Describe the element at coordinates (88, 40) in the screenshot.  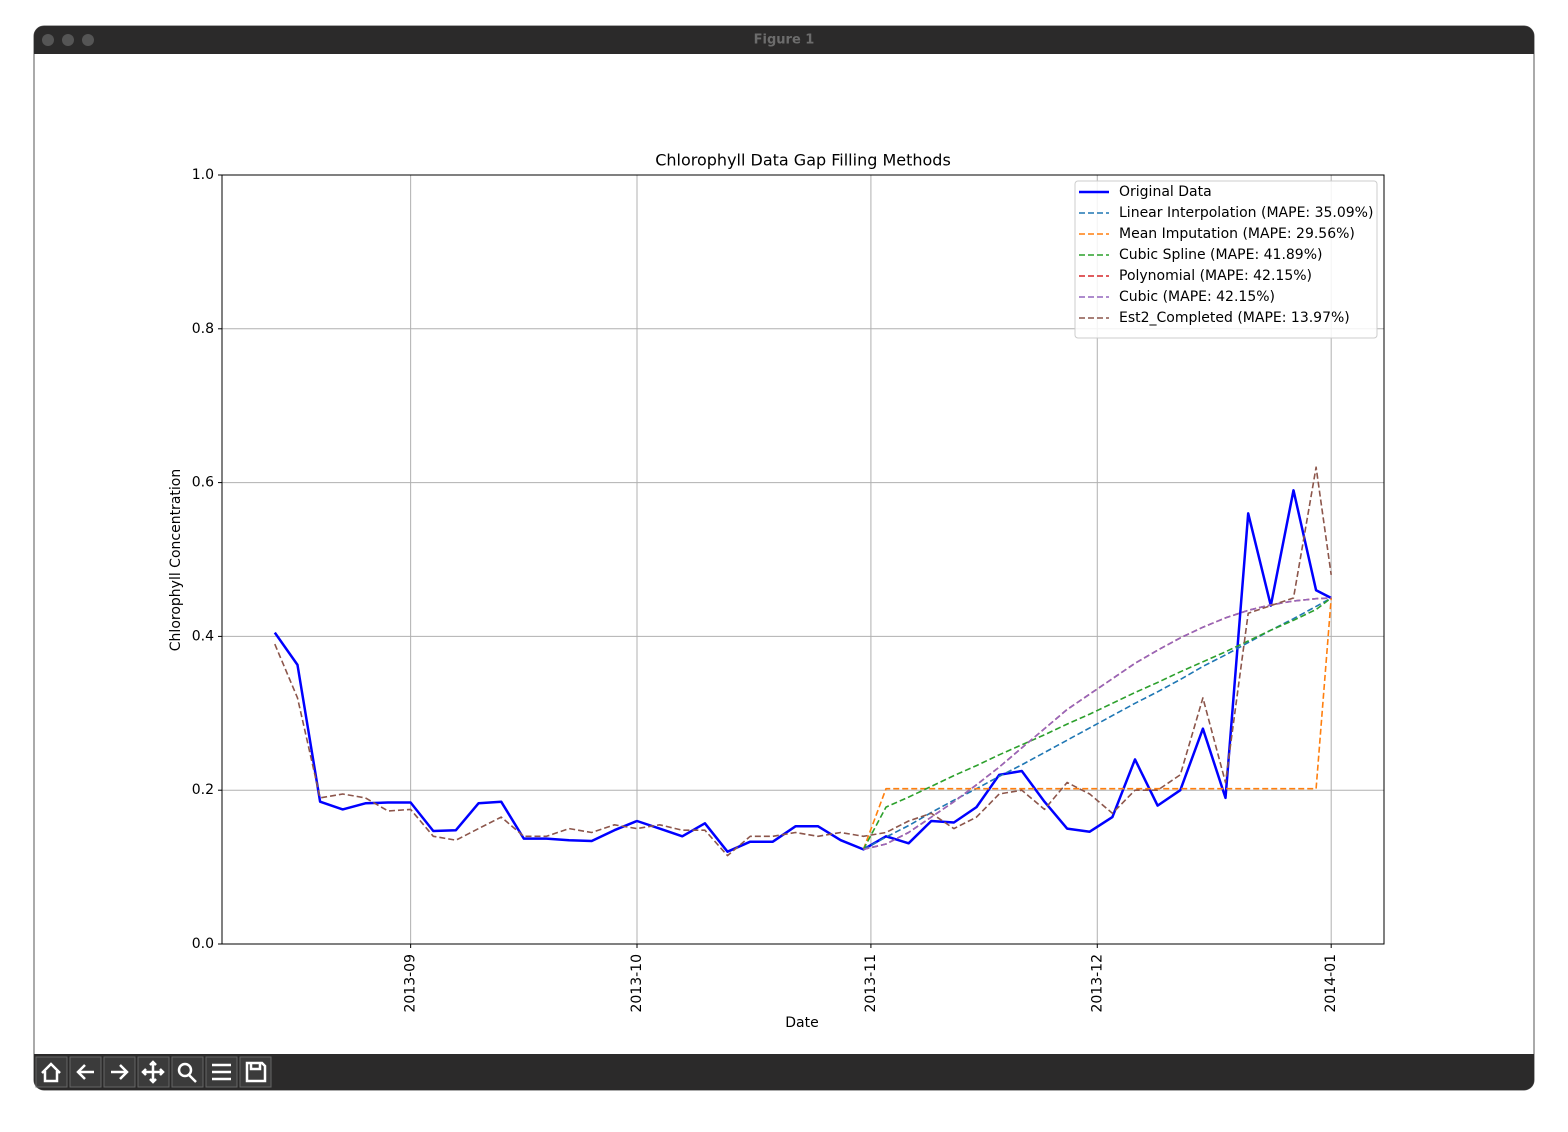
I see `zoom-button` at that location.